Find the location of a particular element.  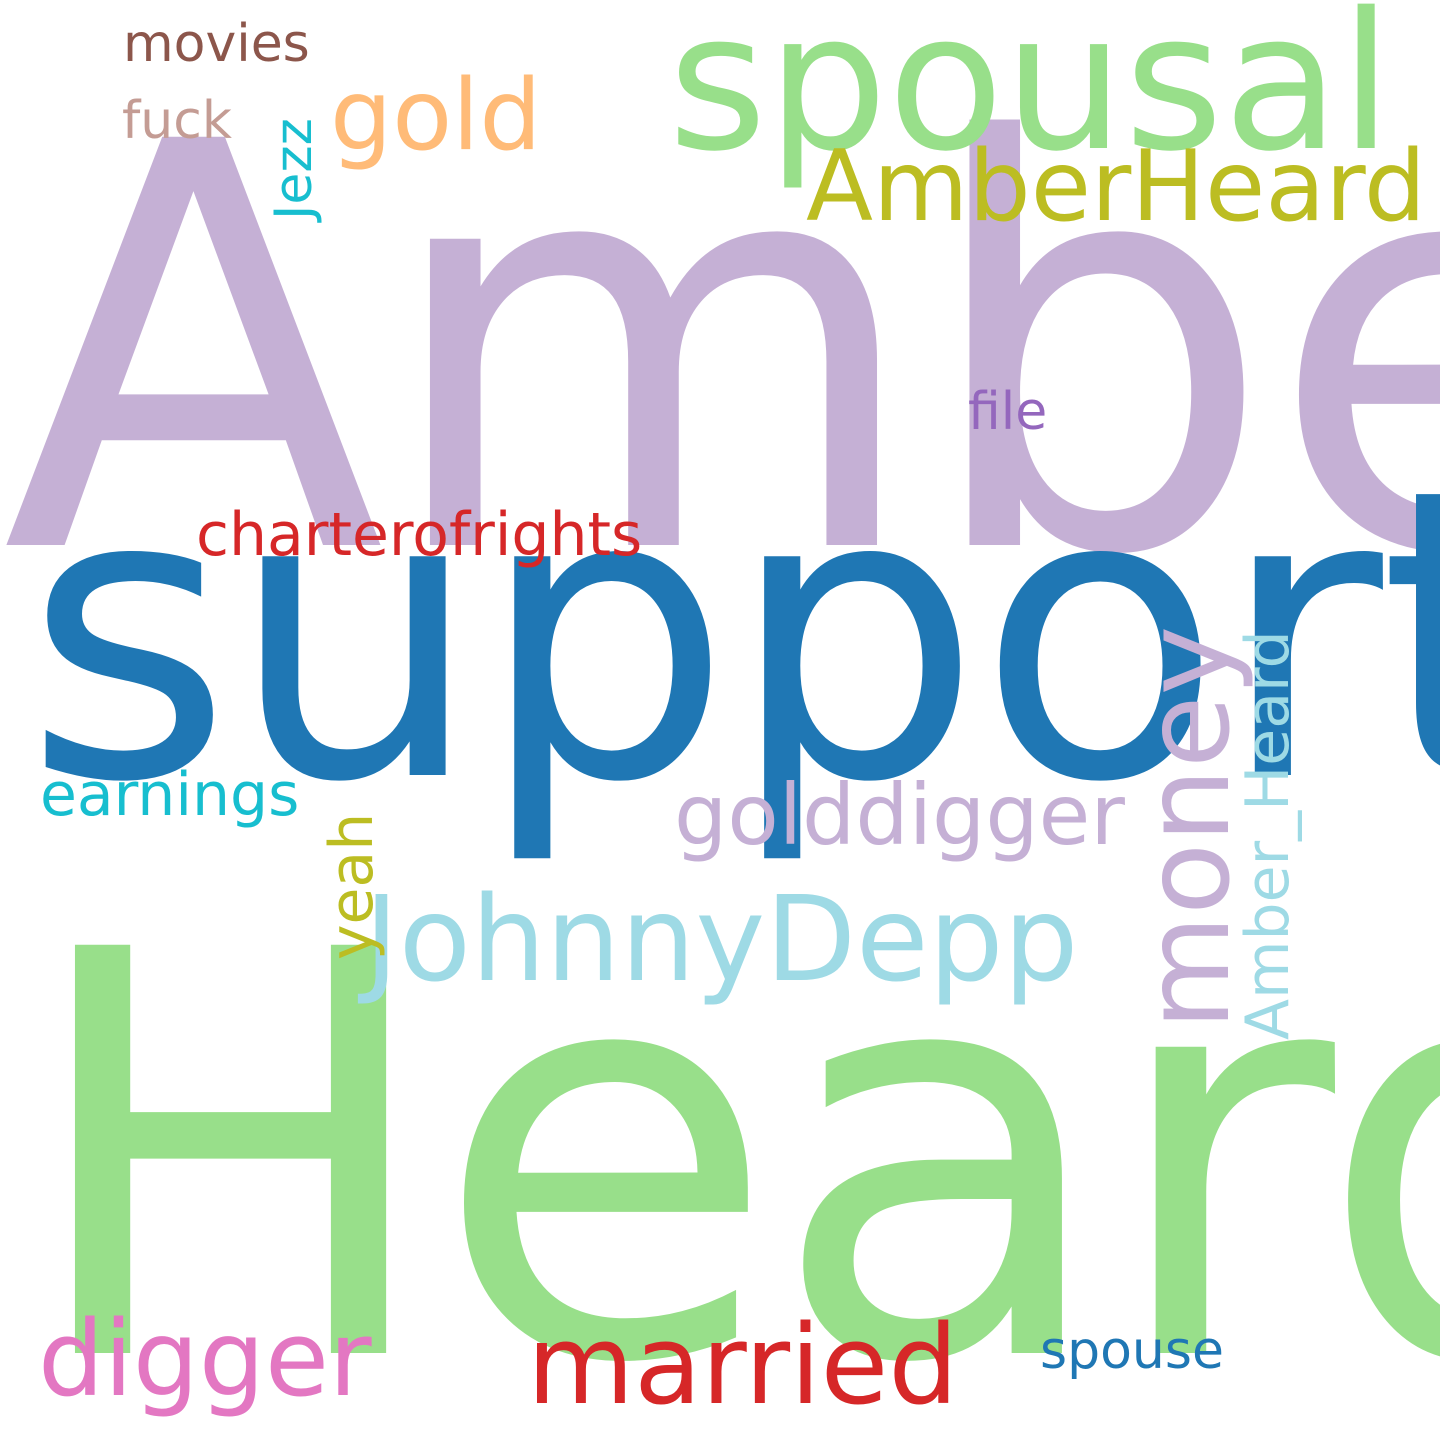

word-jezz: Jezz is located at coordinates (294, 169).